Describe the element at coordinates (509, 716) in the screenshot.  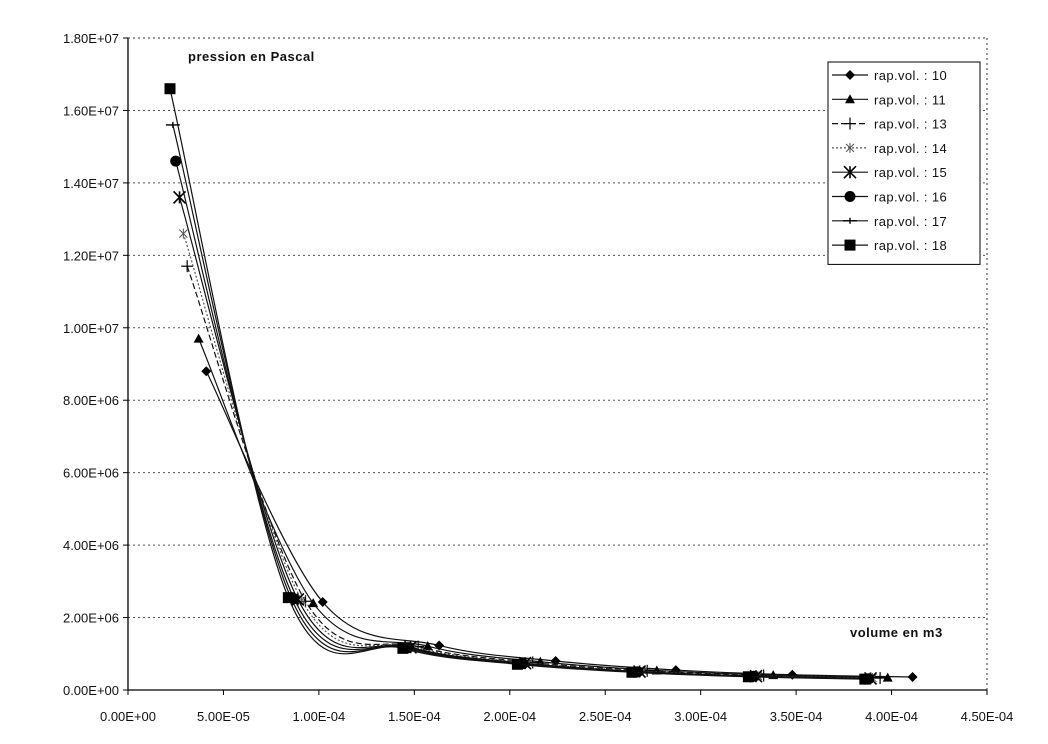
I see `x-tick-label: 2.00E-04` at that location.